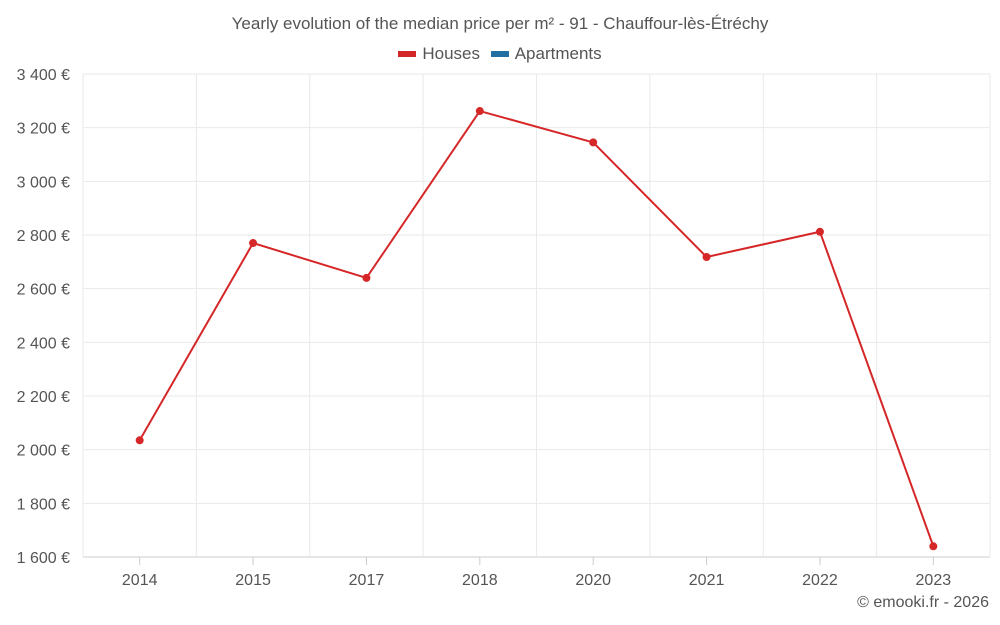  I want to click on legend-item-apartments: Apartments, so click(546, 54).